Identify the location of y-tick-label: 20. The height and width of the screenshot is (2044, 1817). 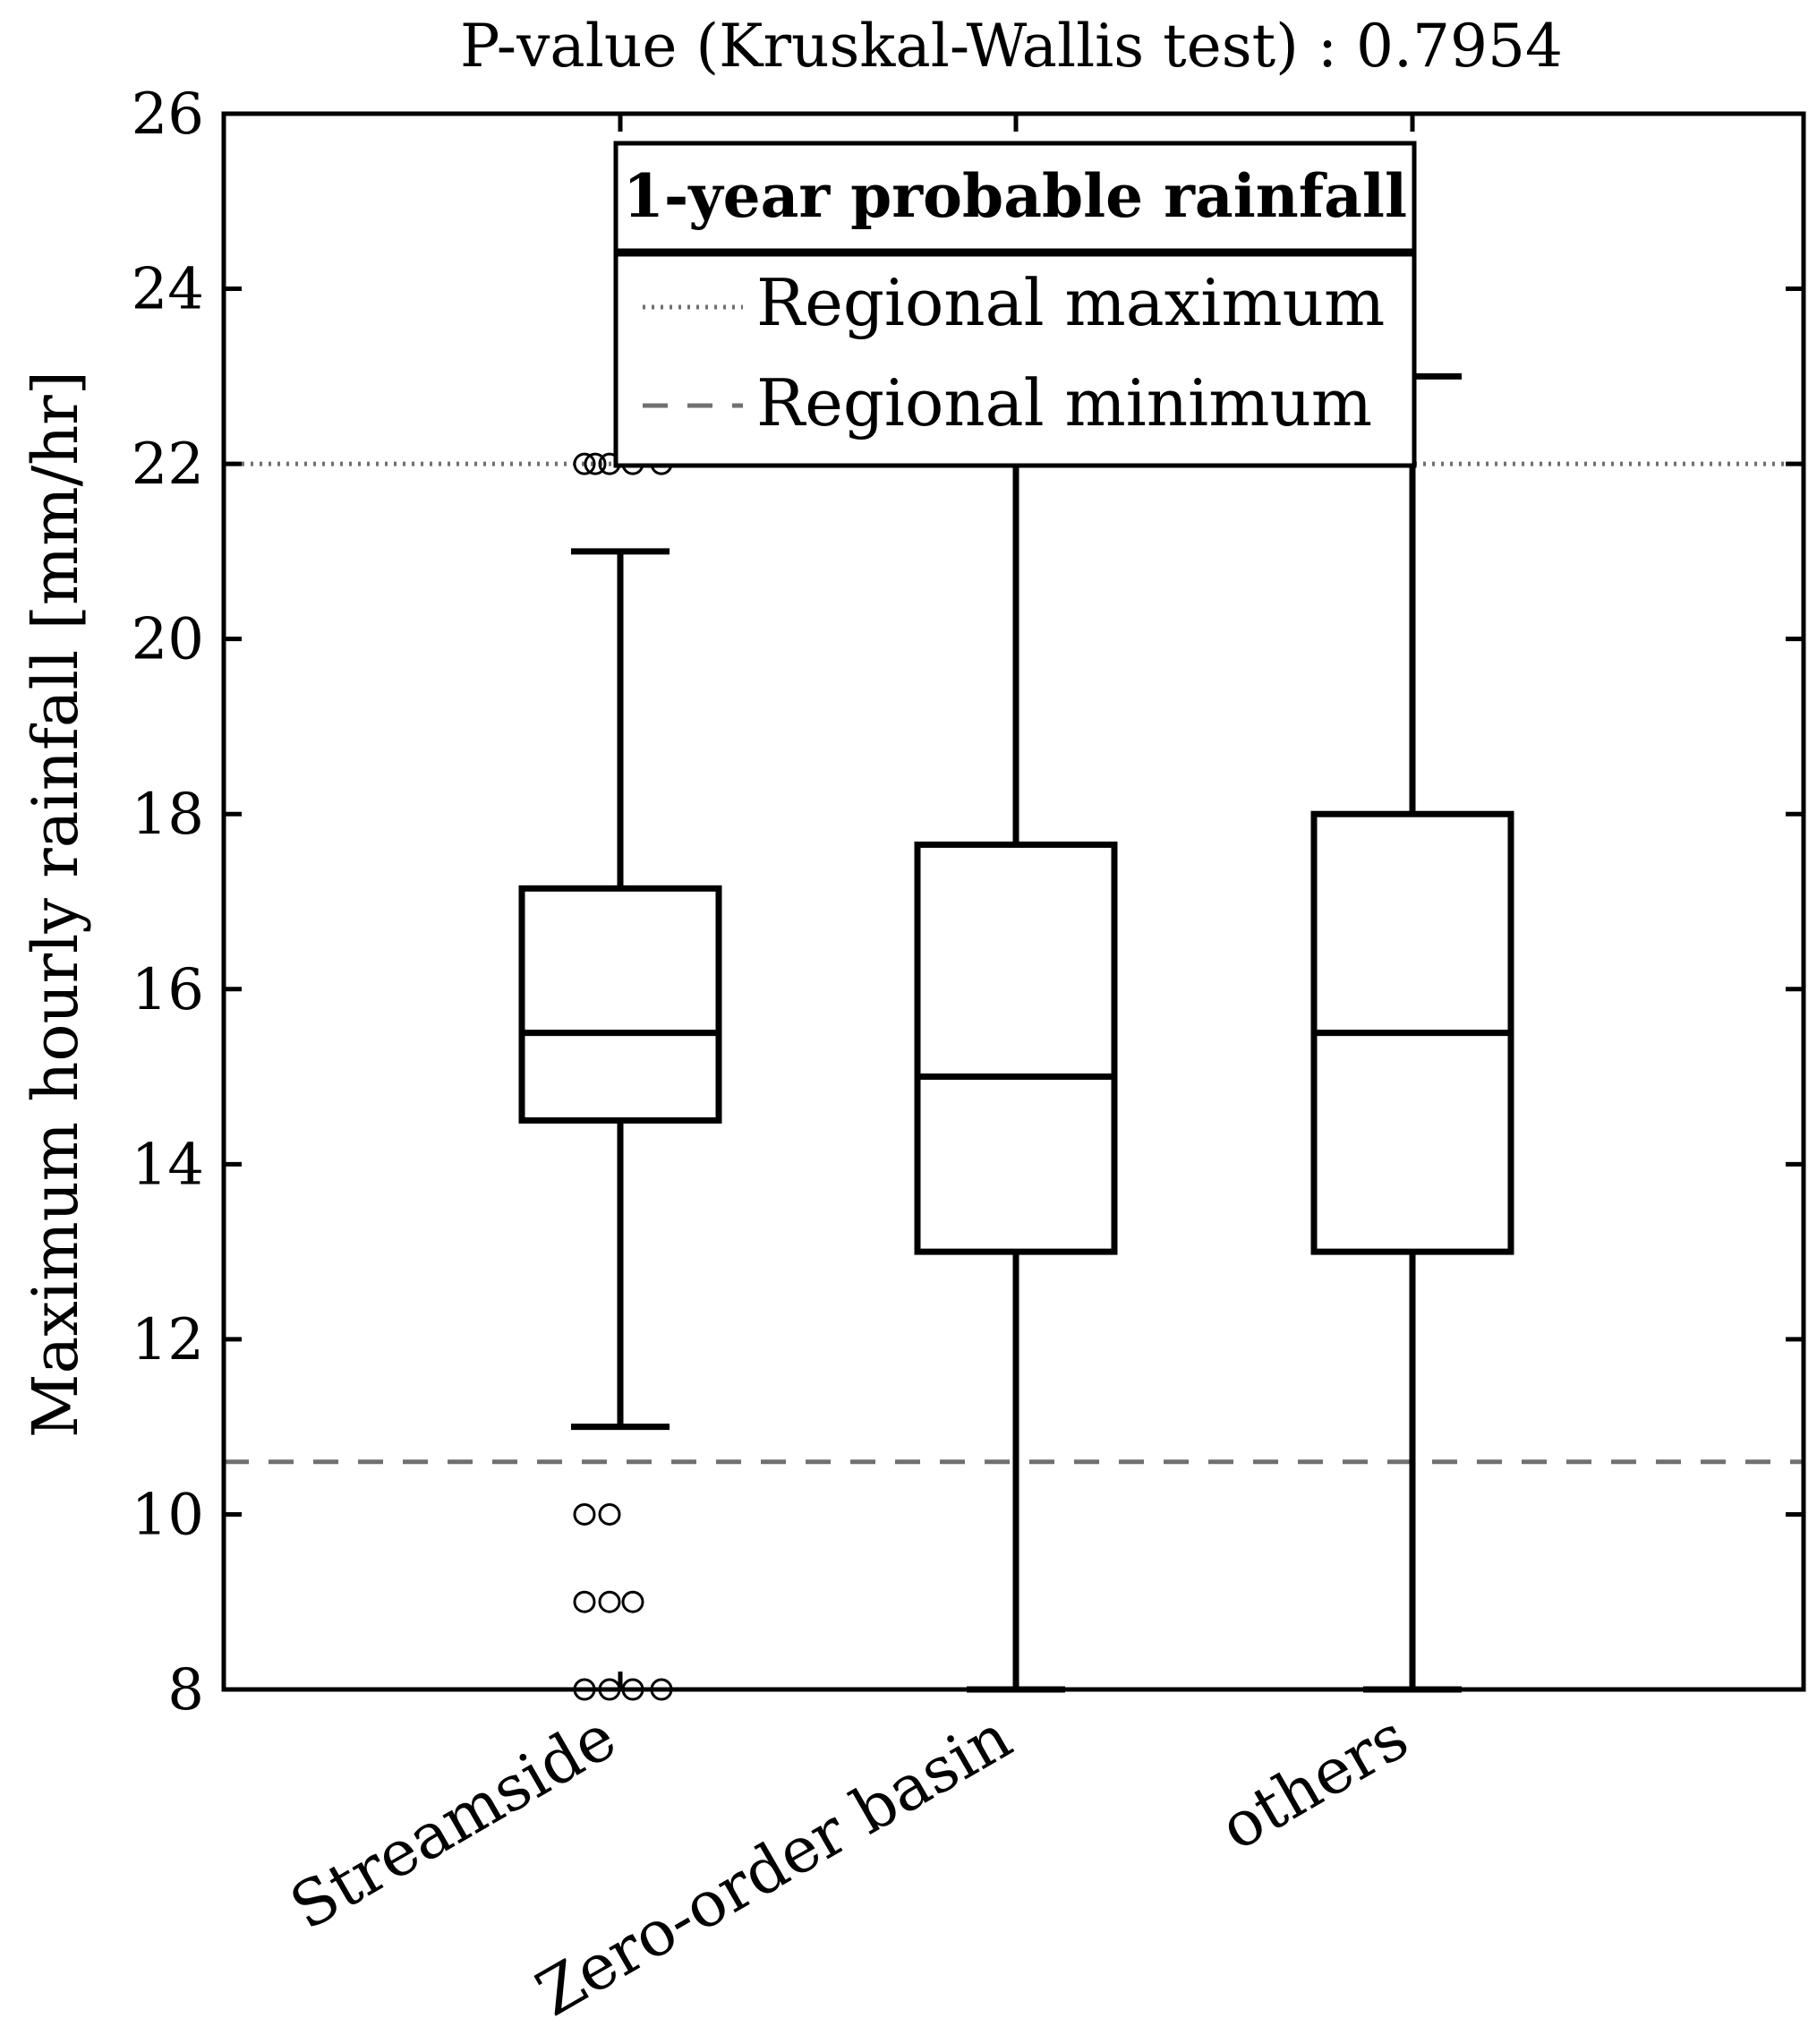
(168, 640).